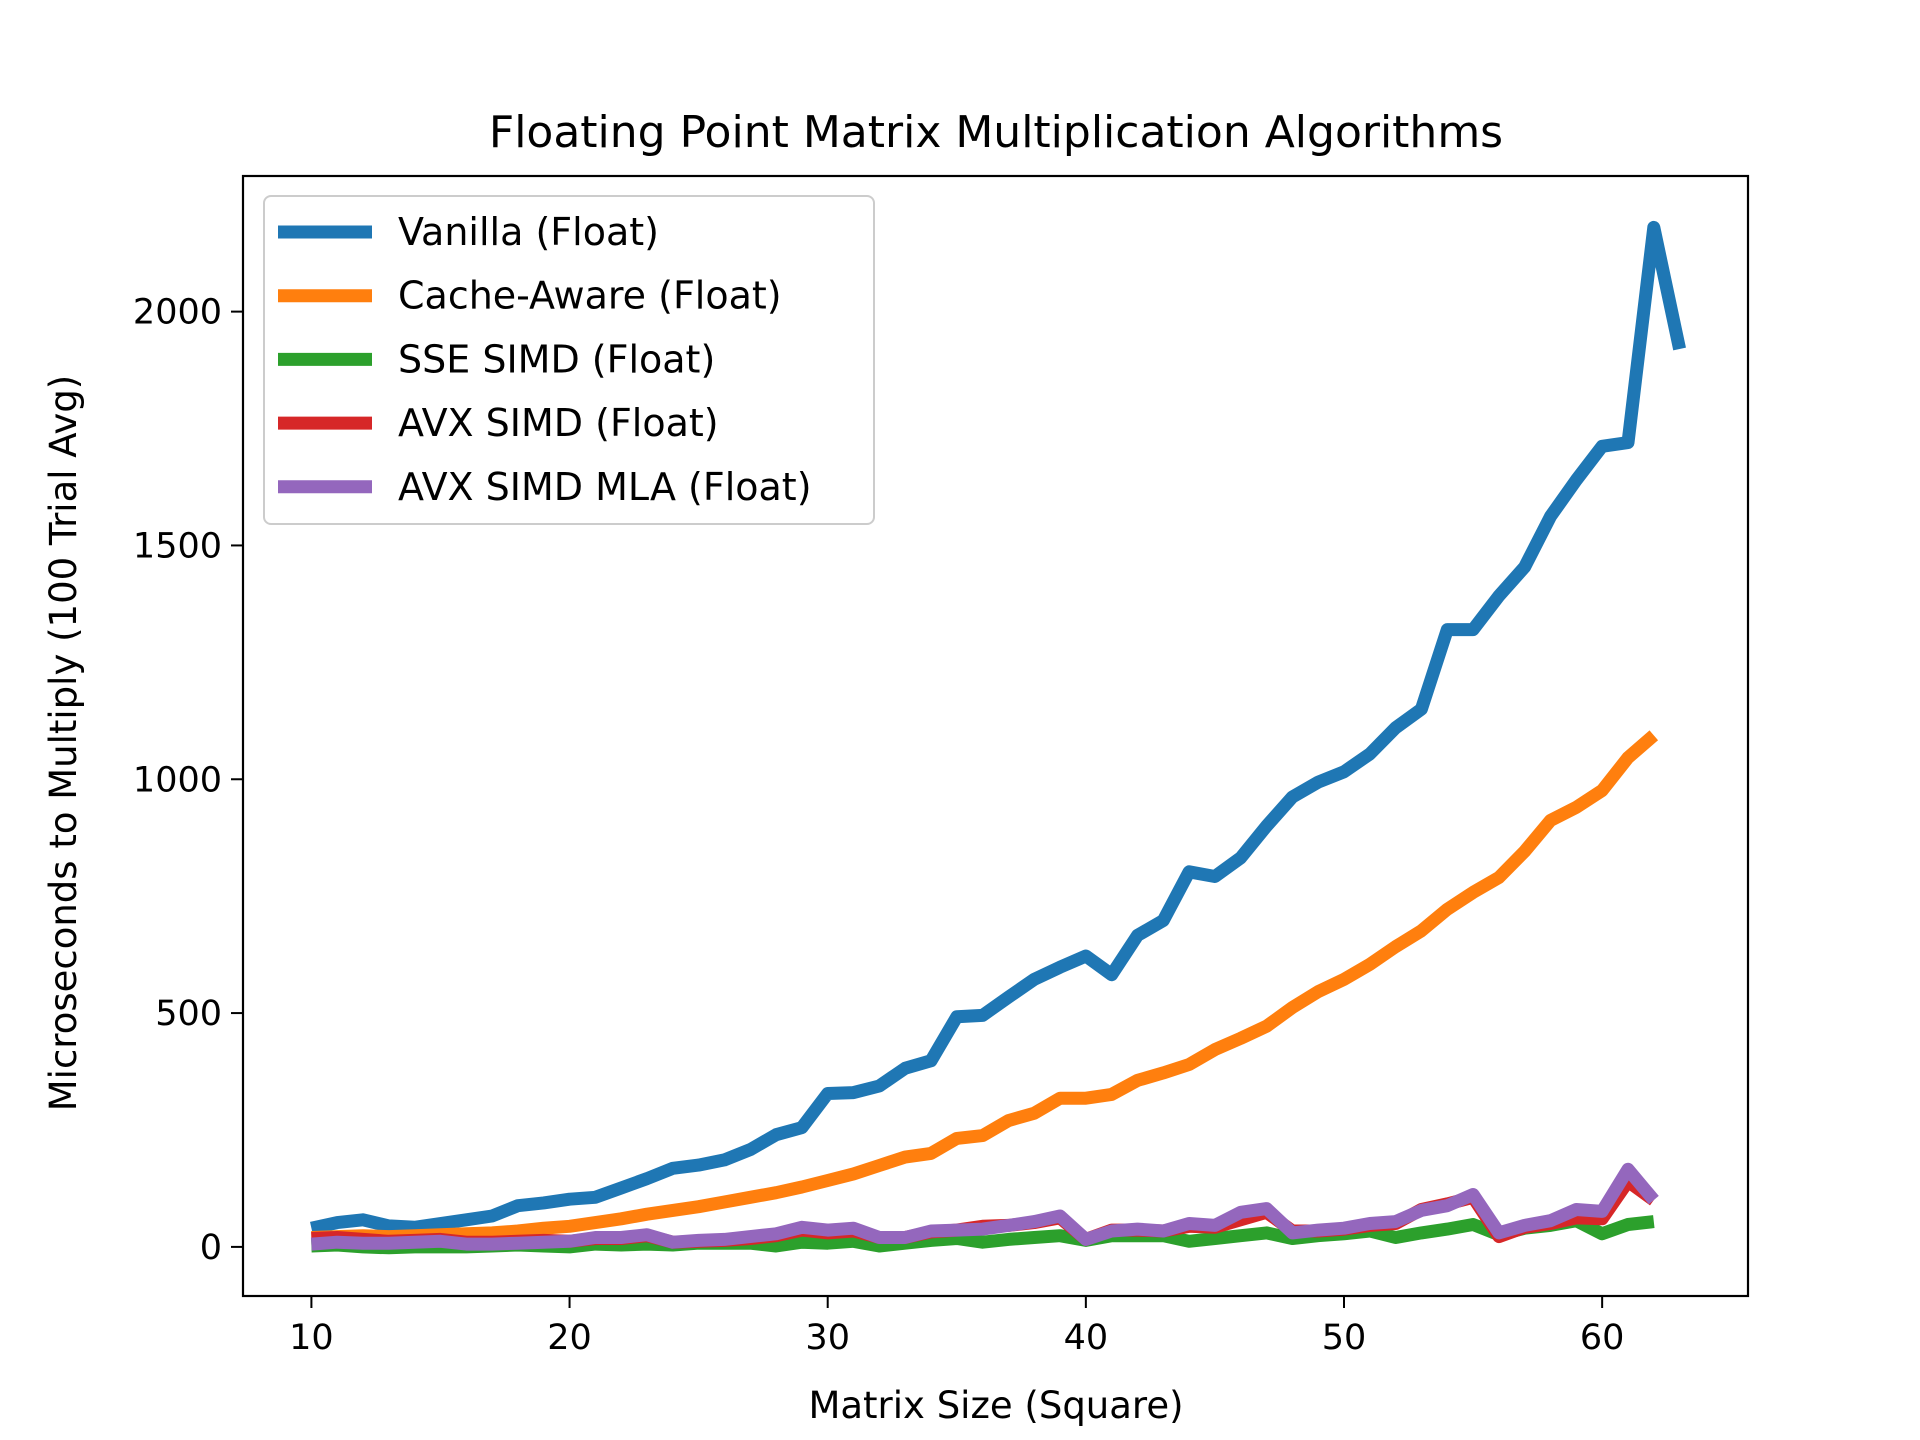  Describe the element at coordinates (995, 1405) in the screenshot. I see `x-axis-label: Matrix Size (Square)` at that location.